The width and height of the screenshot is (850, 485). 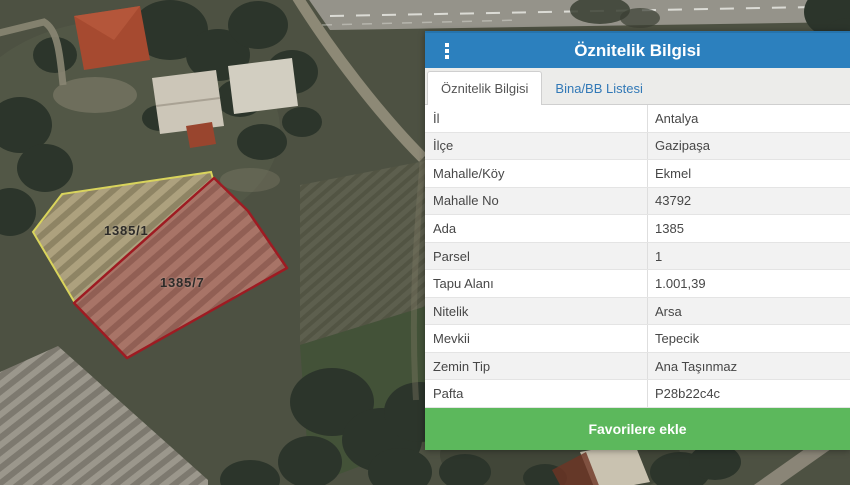 What do you see at coordinates (696, 366) in the screenshot?
I see `attribute-value: Ana Taşınmaz` at bounding box center [696, 366].